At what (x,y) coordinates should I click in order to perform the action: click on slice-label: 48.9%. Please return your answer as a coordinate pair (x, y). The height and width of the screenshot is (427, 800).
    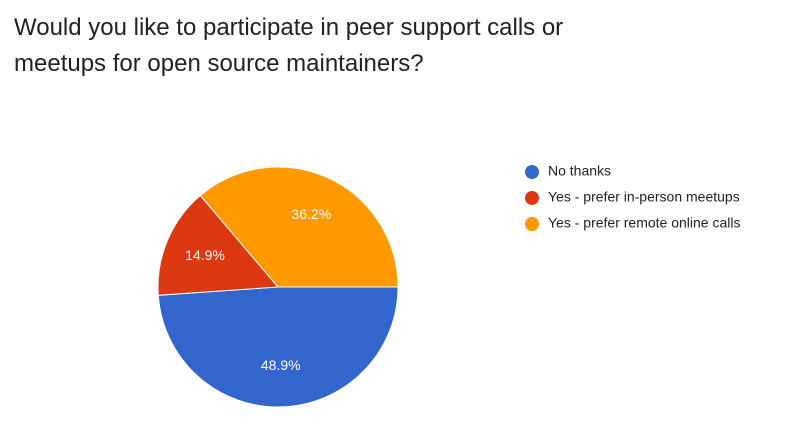
    Looking at the image, I should click on (281, 365).